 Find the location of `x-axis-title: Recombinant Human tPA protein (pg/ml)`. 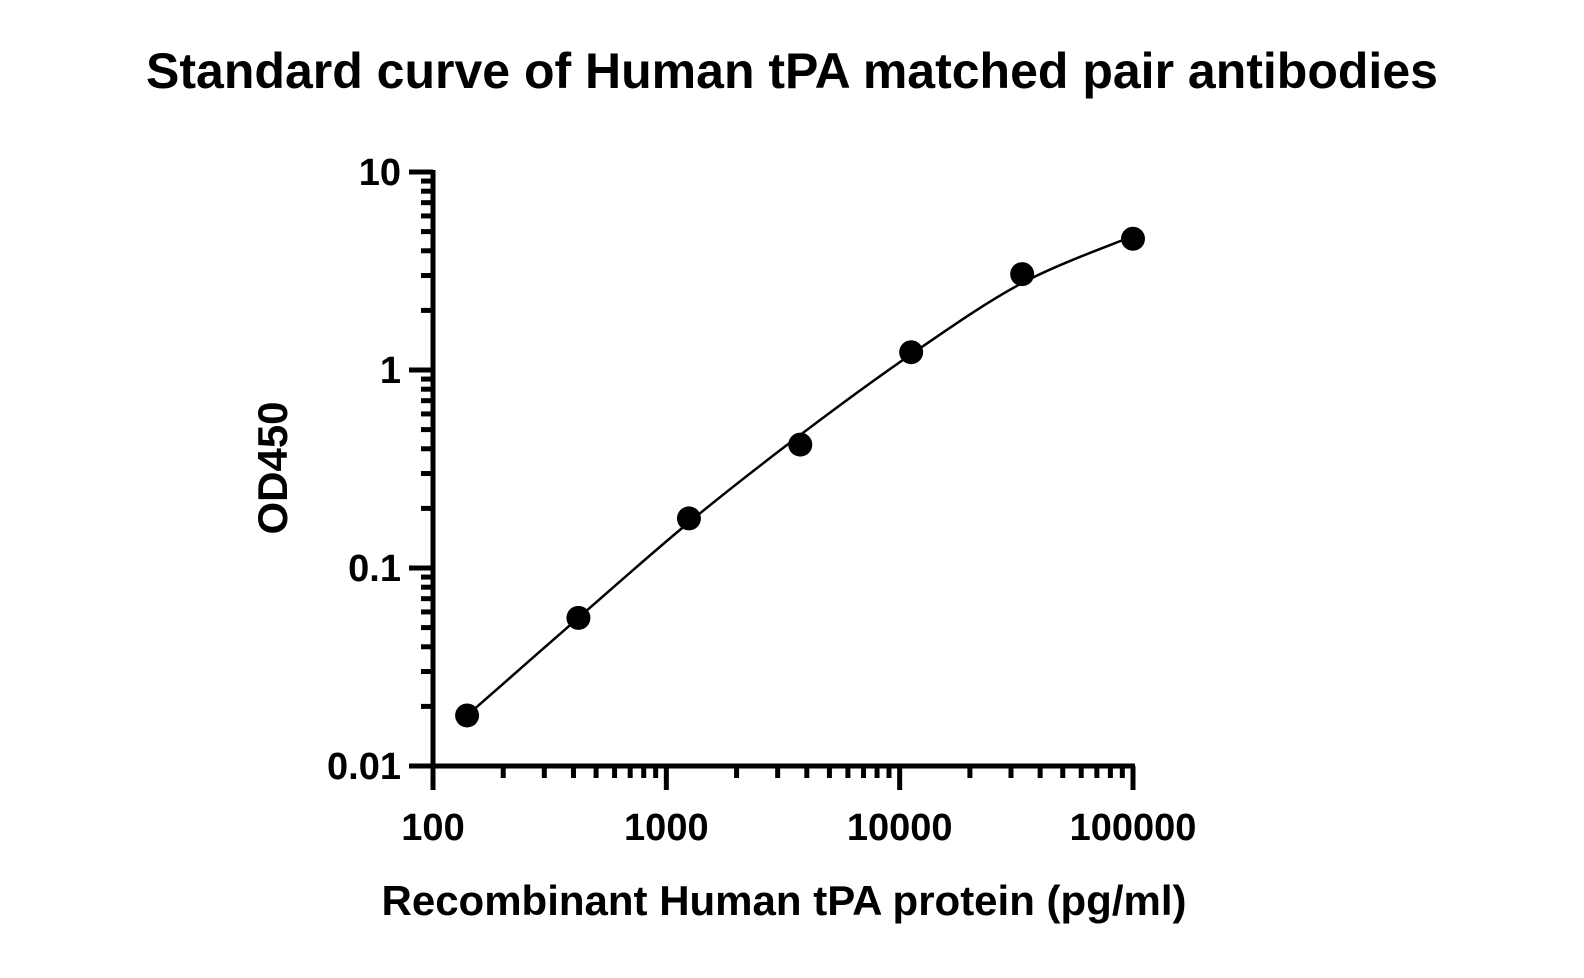

x-axis-title: Recombinant Human tPA protein (pg/ml) is located at coordinates (784, 900).